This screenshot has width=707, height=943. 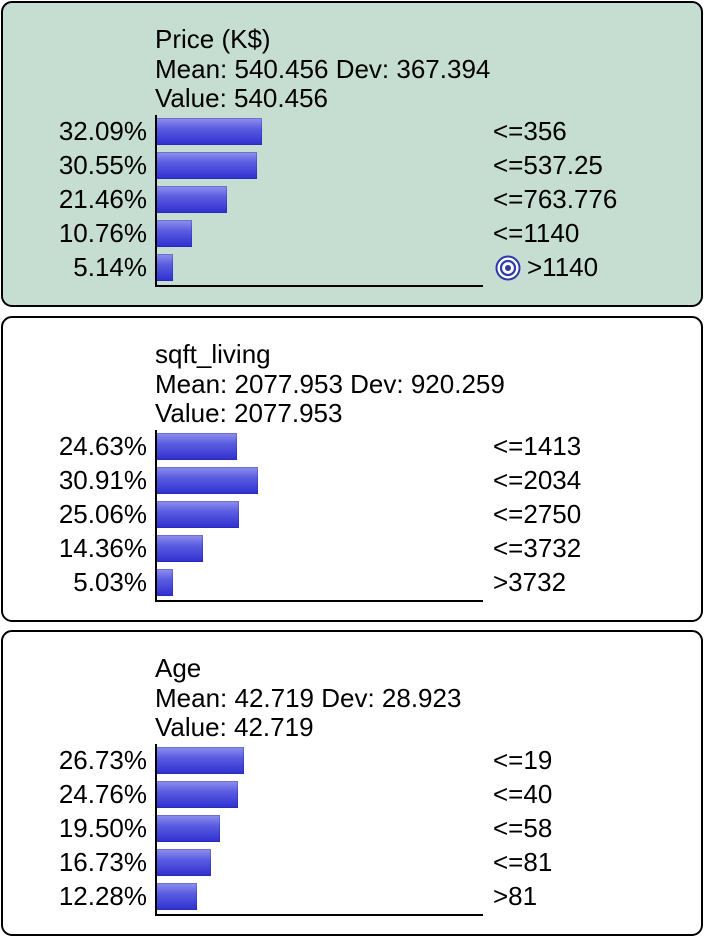 What do you see at coordinates (537, 446) in the screenshot?
I see `state-label: <=1413` at bounding box center [537, 446].